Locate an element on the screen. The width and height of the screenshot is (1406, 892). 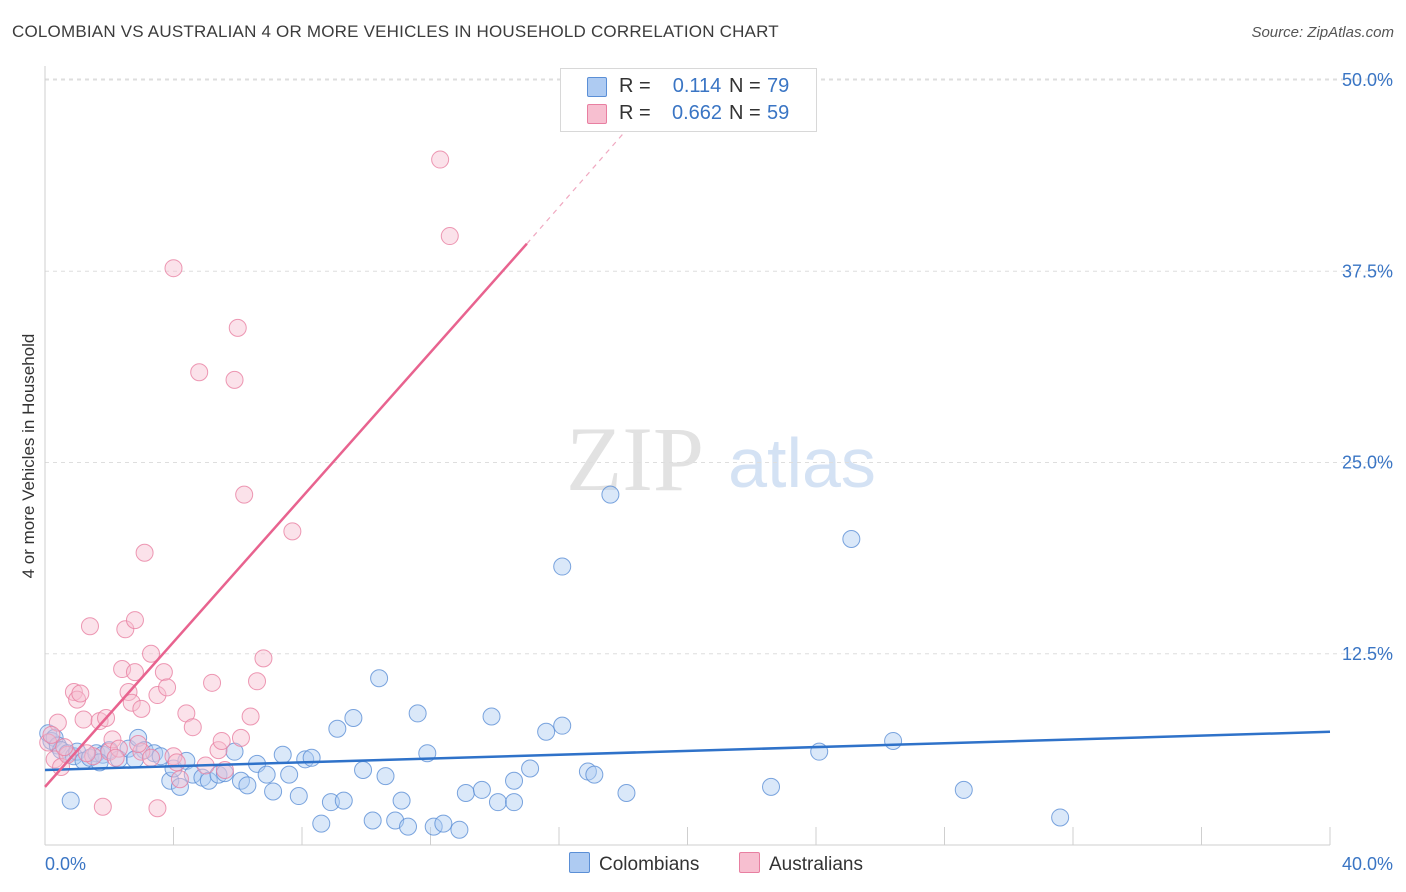
bottom-legend-label-colombians: Colombians is located at coordinates (649, 864).